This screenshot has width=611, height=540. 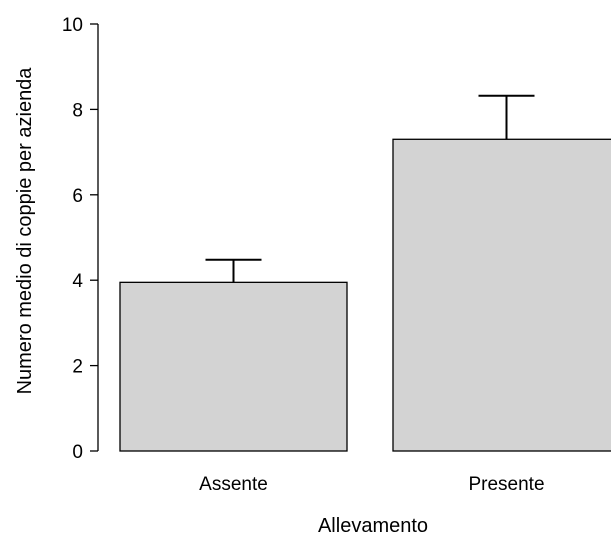 What do you see at coordinates (233, 484) in the screenshot?
I see `x-tick-label: Assente` at bounding box center [233, 484].